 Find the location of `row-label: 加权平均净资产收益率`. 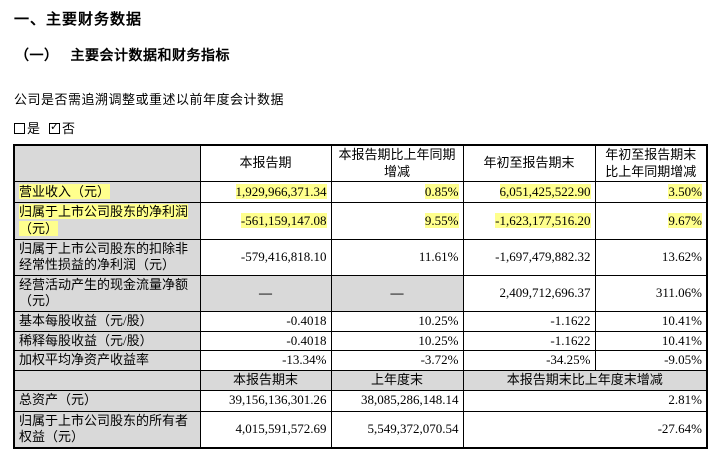

row-label: 加权平均净资产收益率 is located at coordinates (107, 360).